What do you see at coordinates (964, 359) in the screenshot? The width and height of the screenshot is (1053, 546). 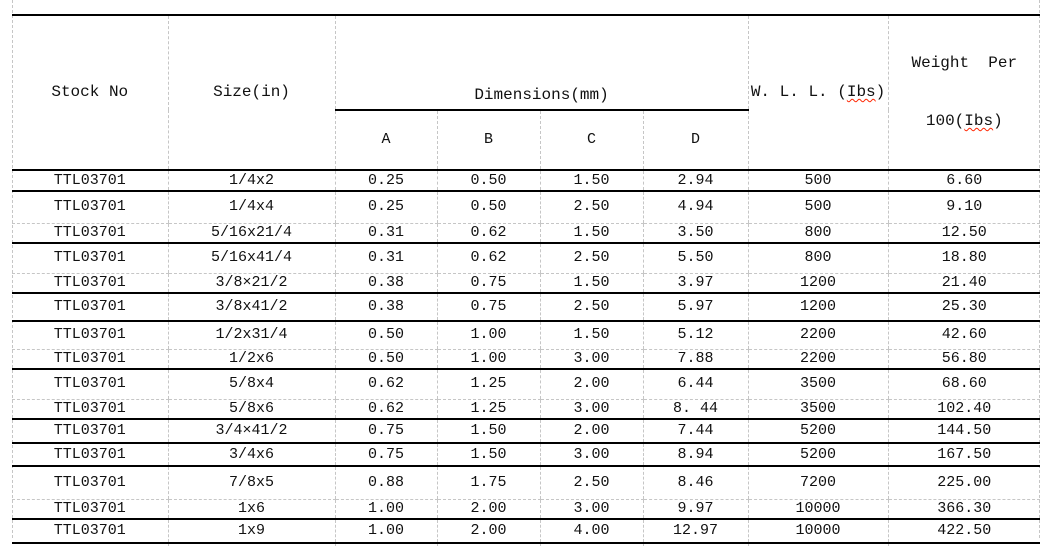 I see `cell-weight: 56.80` at bounding box center [964, 359].